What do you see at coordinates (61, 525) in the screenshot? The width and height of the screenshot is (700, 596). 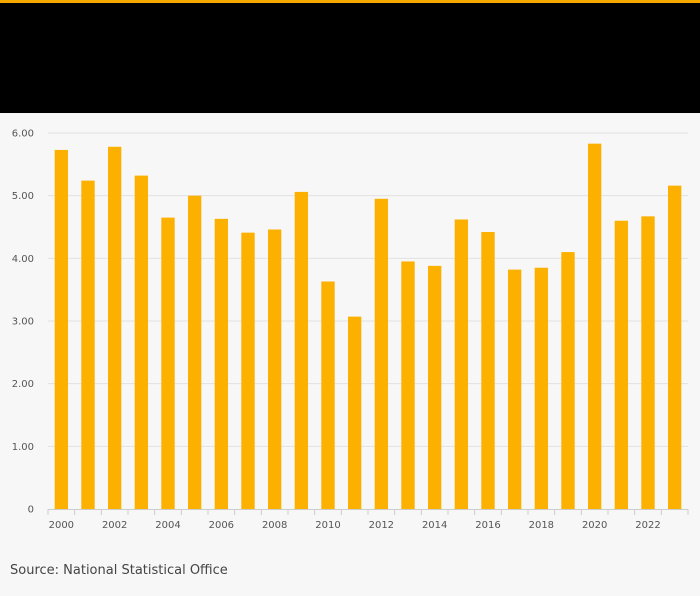 I see `x-tick-label: 2000` at bounding box center [61, 525].